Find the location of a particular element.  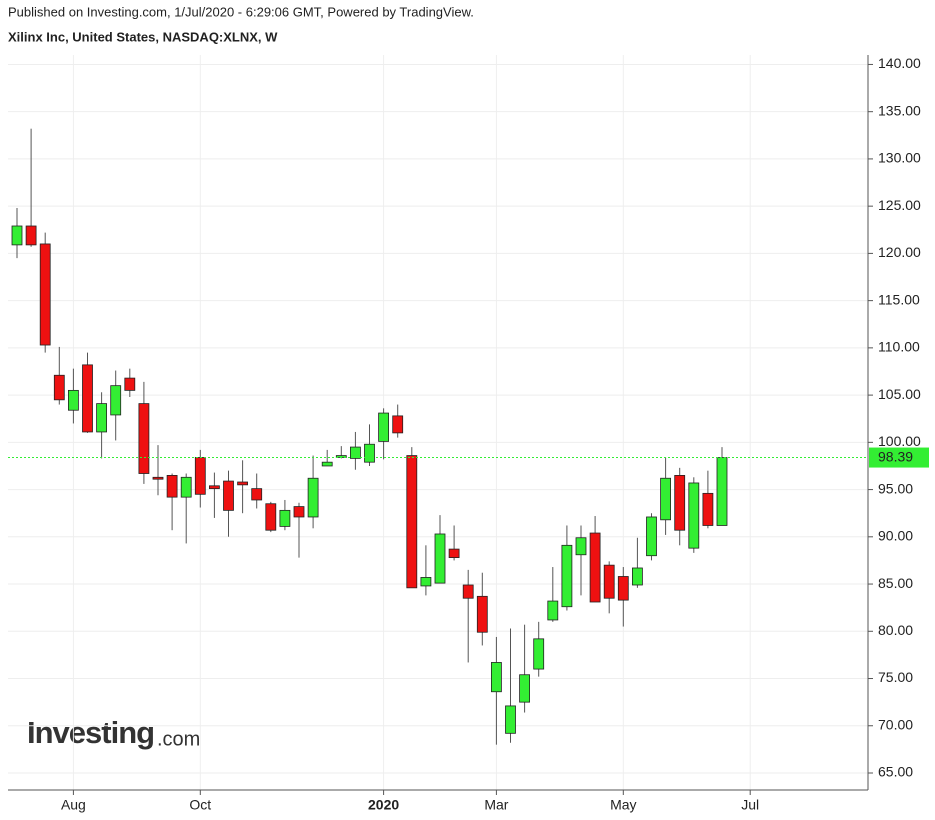

y-tick-label: 80.00 is located at coordinates (895, 630).